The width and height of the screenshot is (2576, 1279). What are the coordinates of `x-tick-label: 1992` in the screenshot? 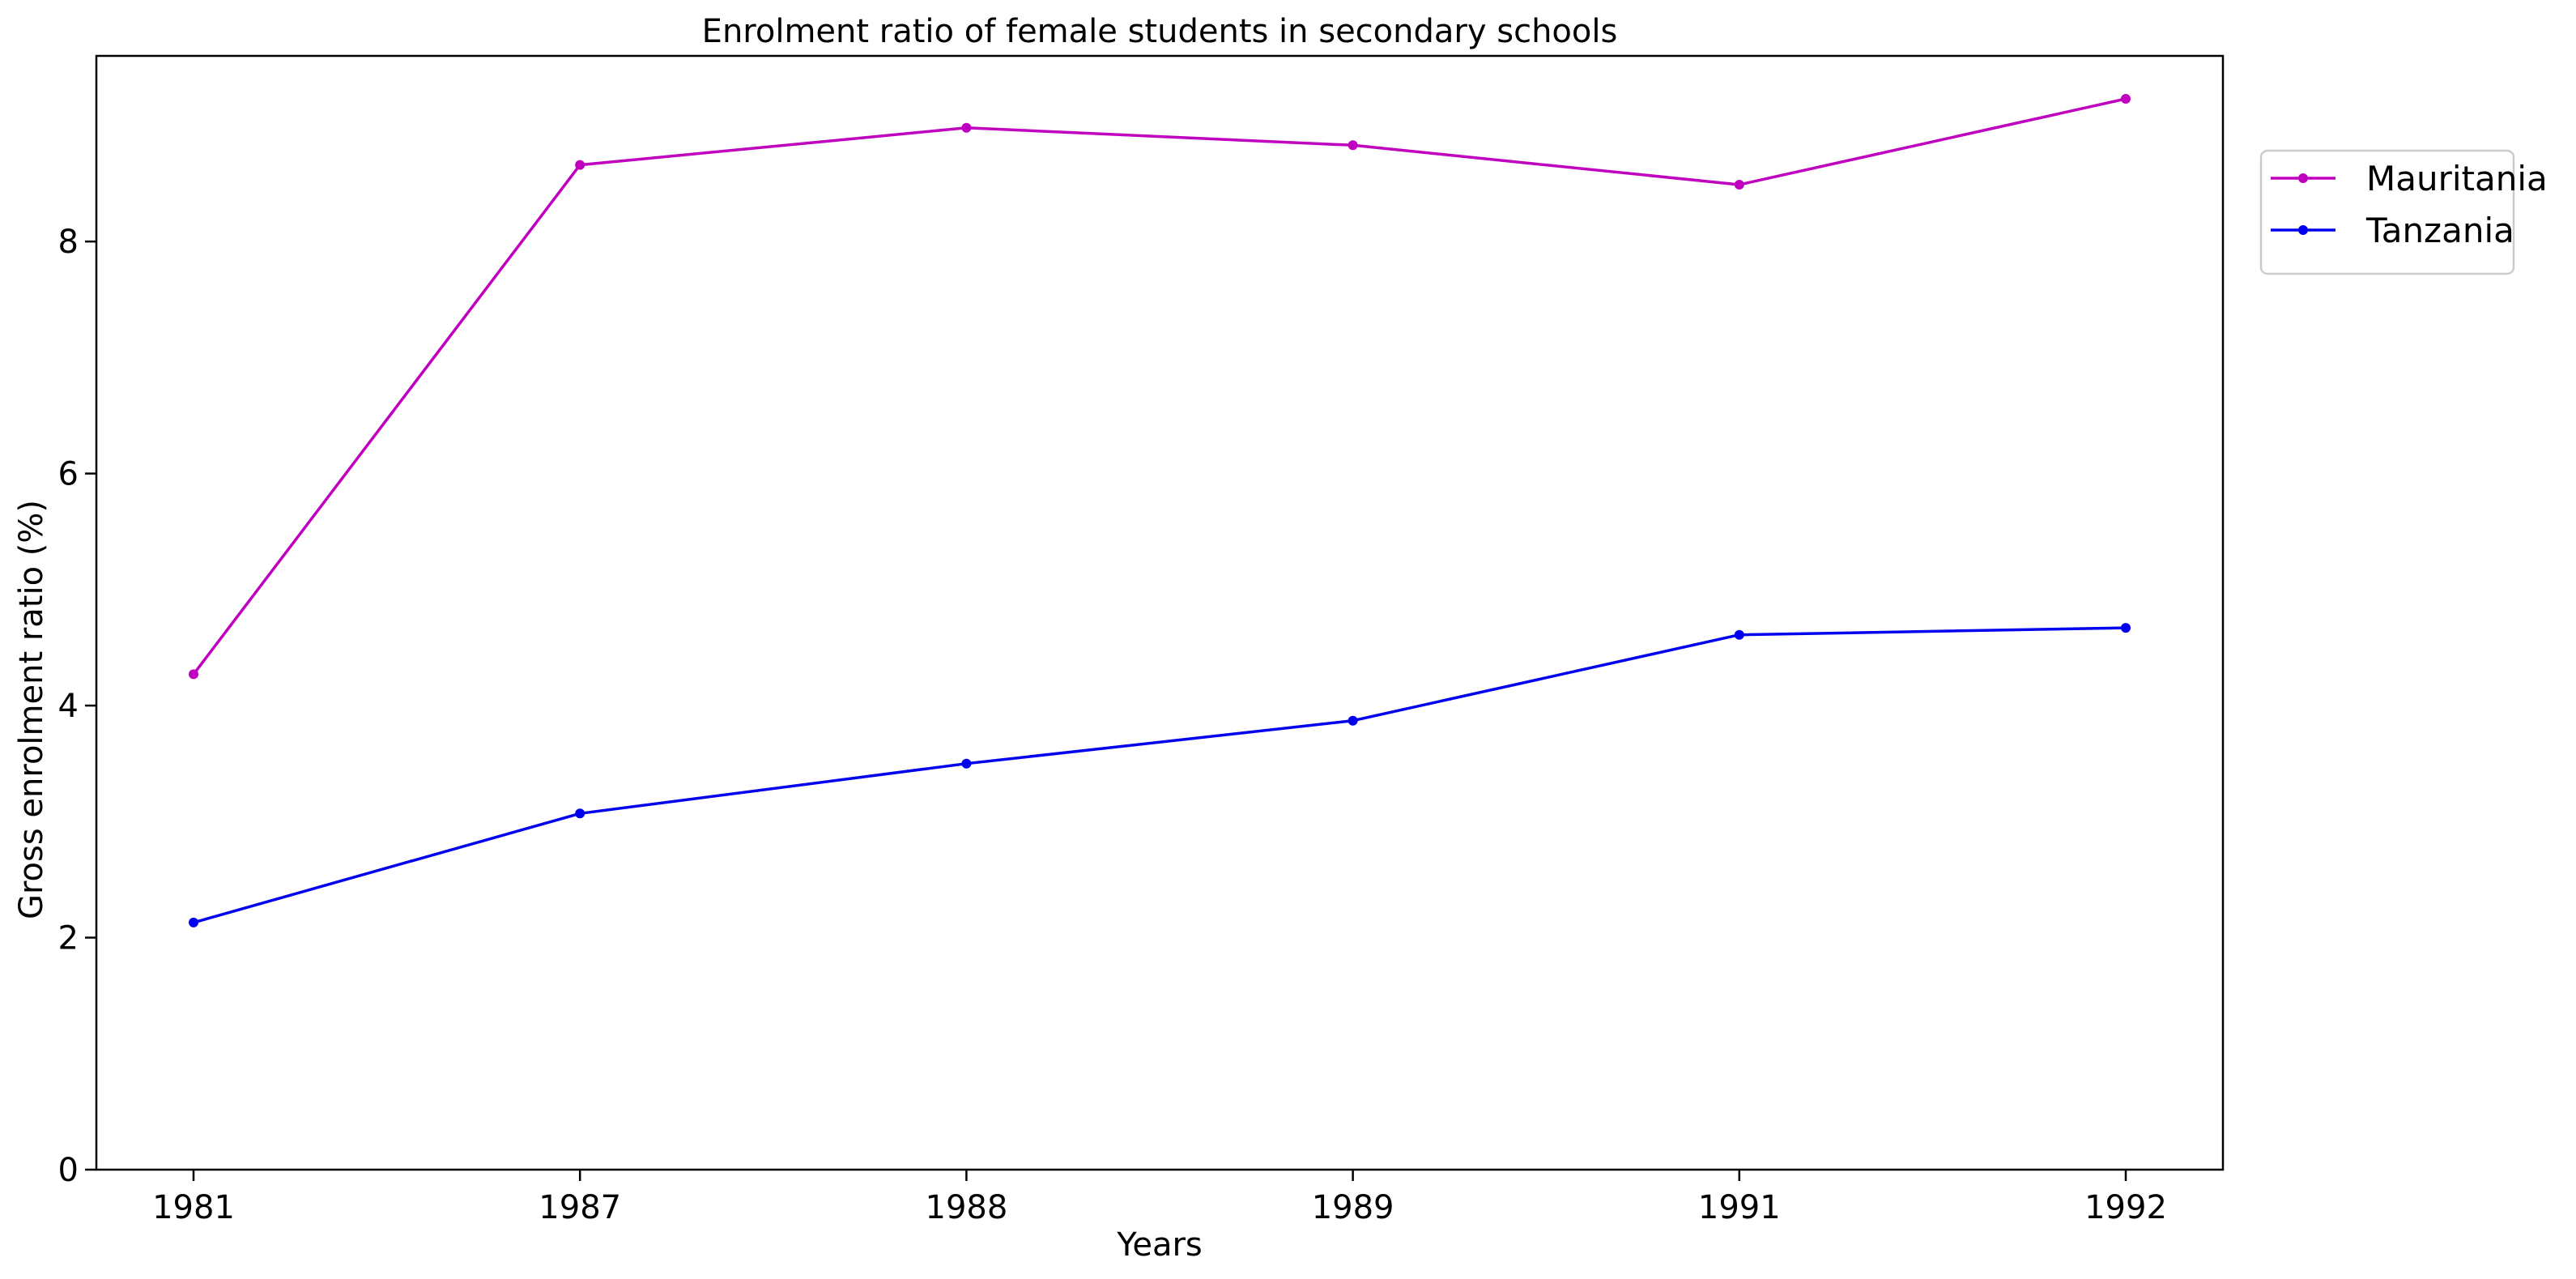 It's located at (2125, 1207).